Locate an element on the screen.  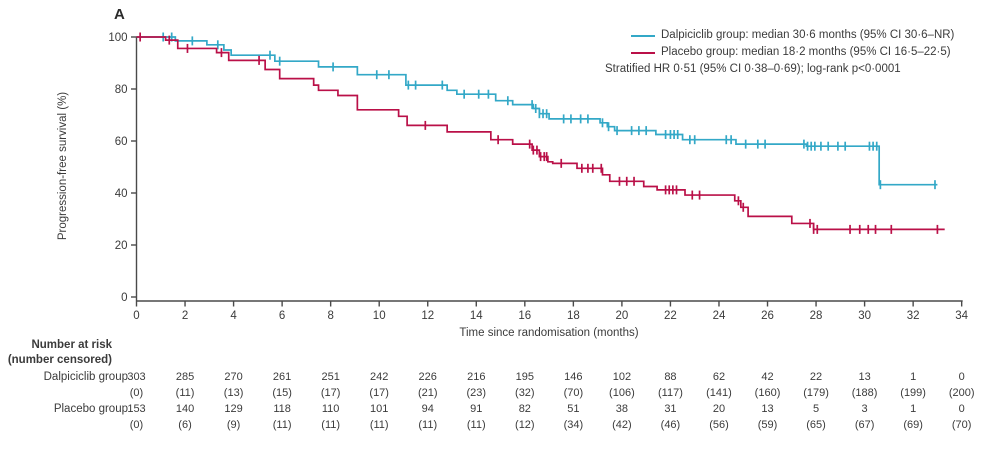
risk-count-cell: 110 is located at coordinates (330, 409).